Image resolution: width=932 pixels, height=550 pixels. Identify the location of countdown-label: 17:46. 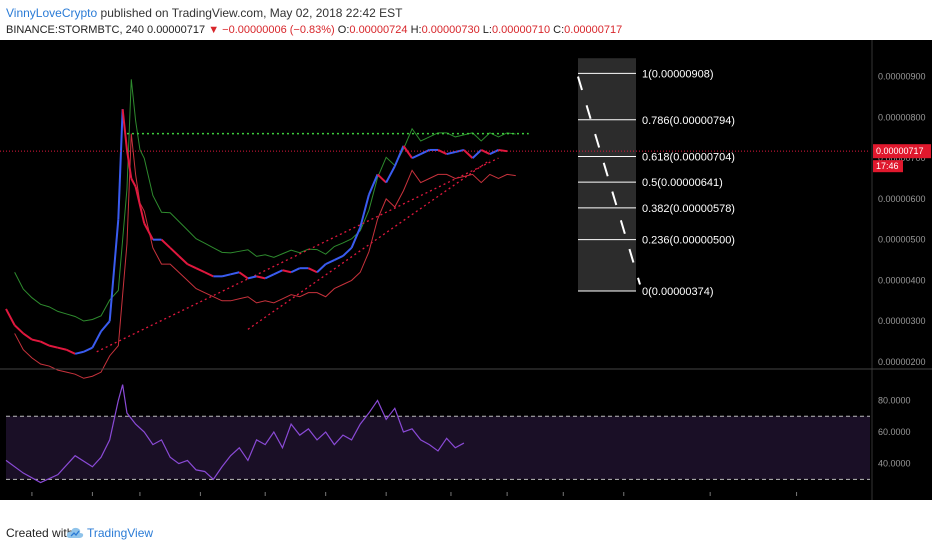
(887, 166).